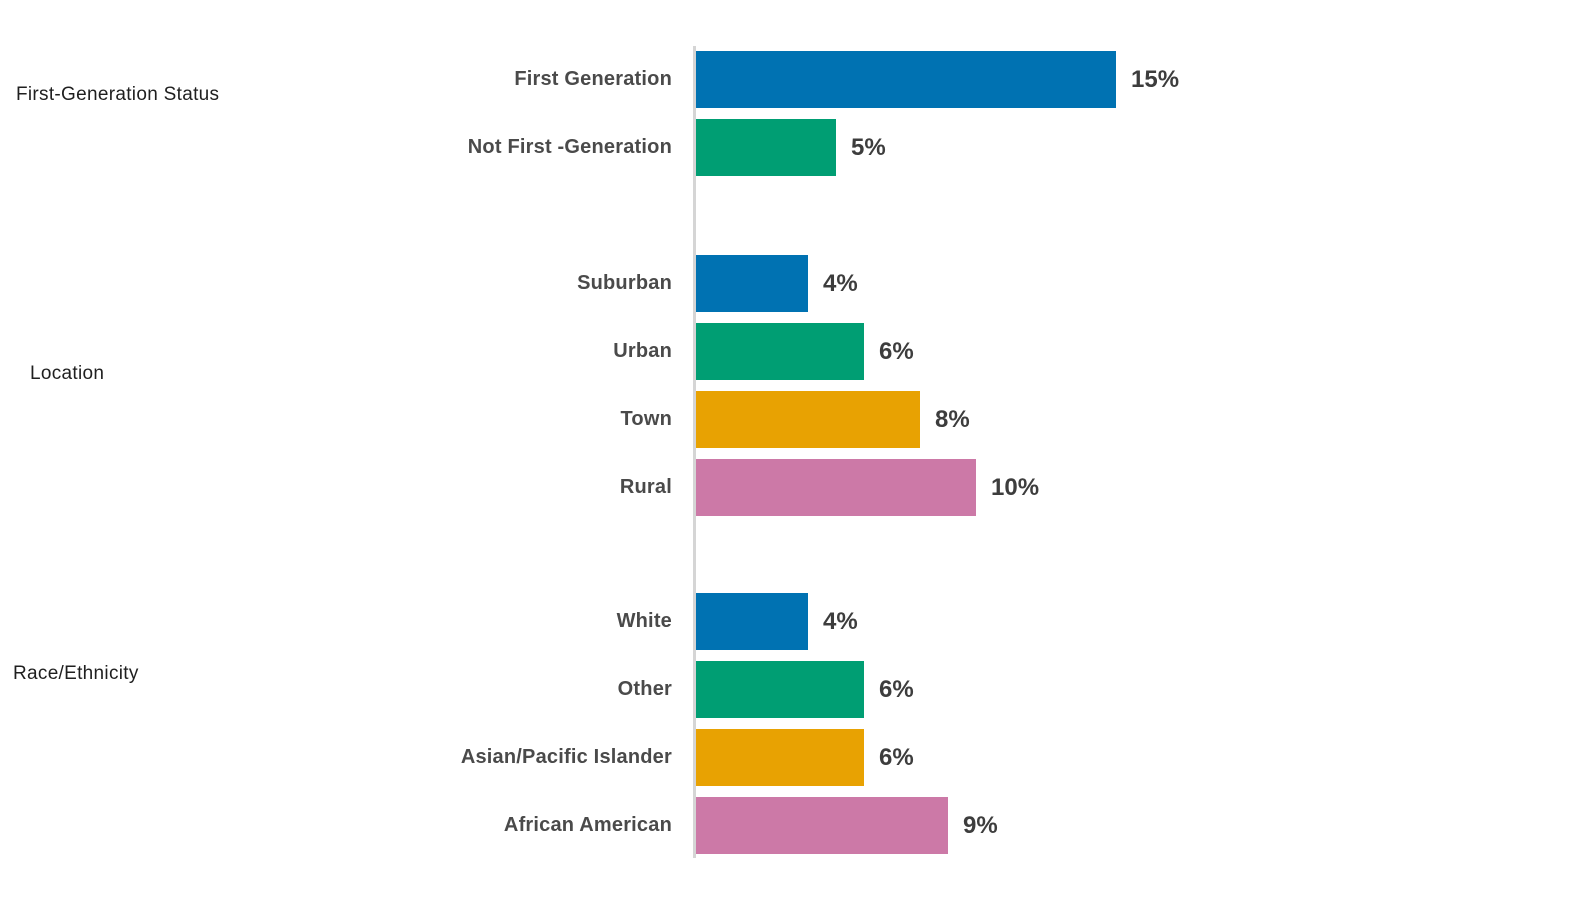 The image size is (1572, 906). Describe the element at coordinates (587, 825) in the screenshot. I see `bar-label: African American` at that location.